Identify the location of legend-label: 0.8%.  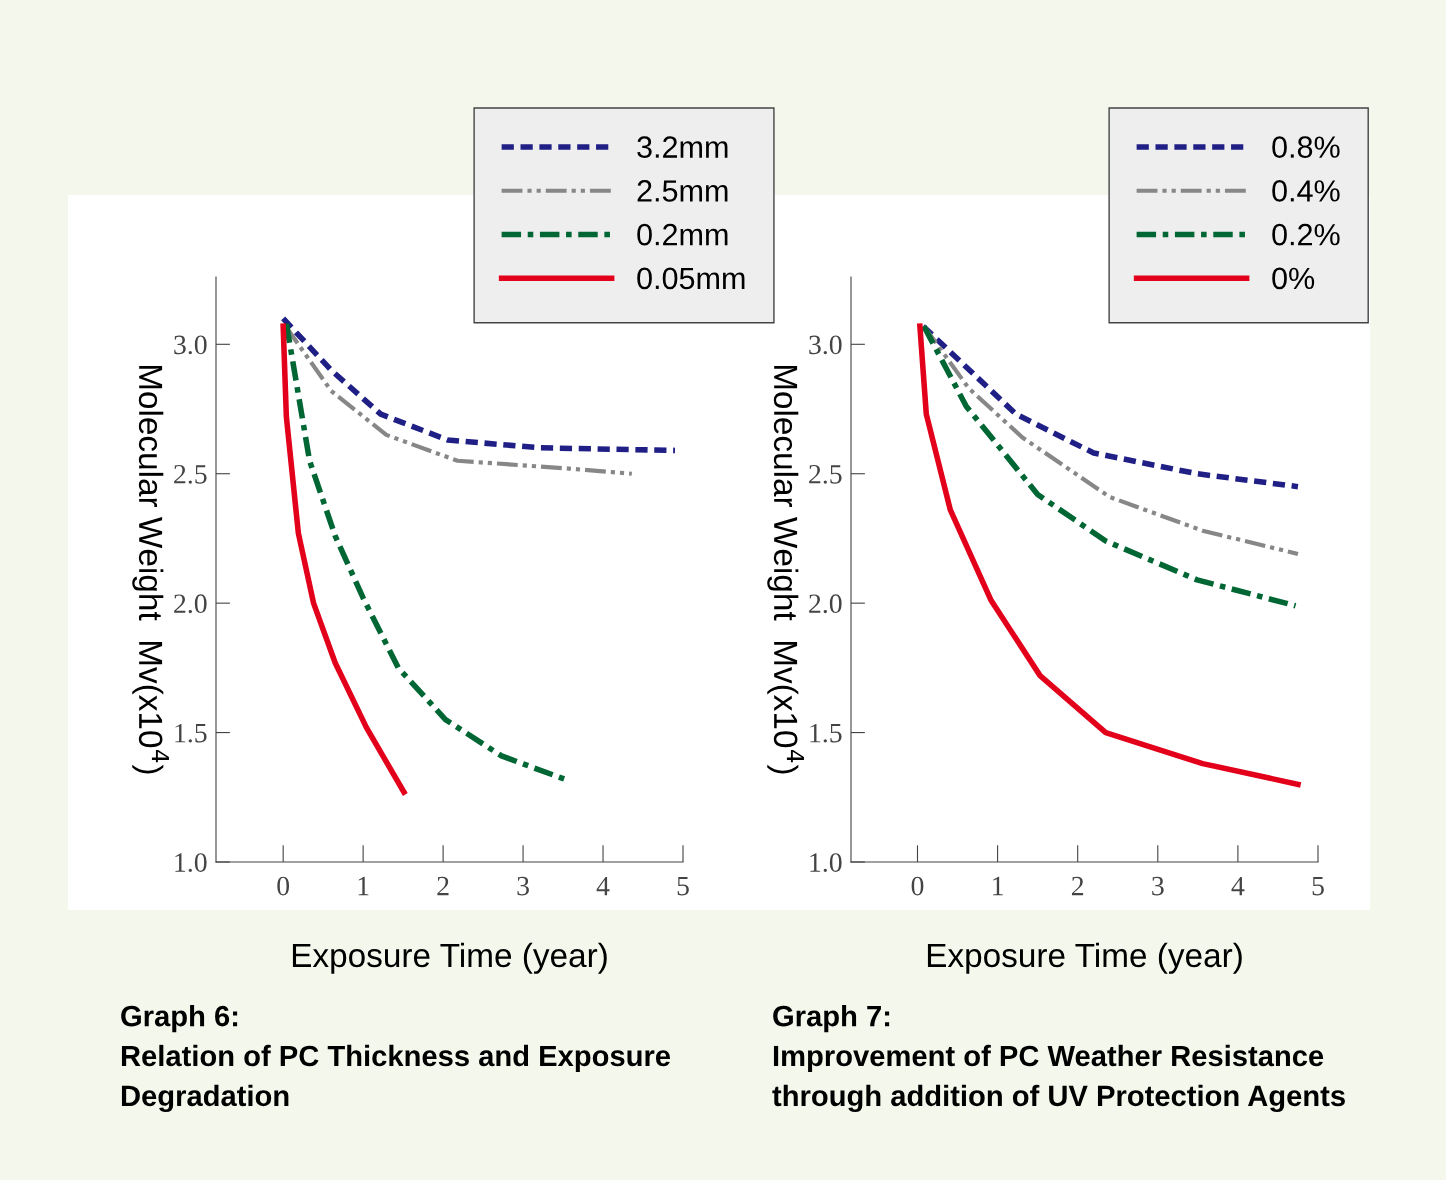
(1306, 147).